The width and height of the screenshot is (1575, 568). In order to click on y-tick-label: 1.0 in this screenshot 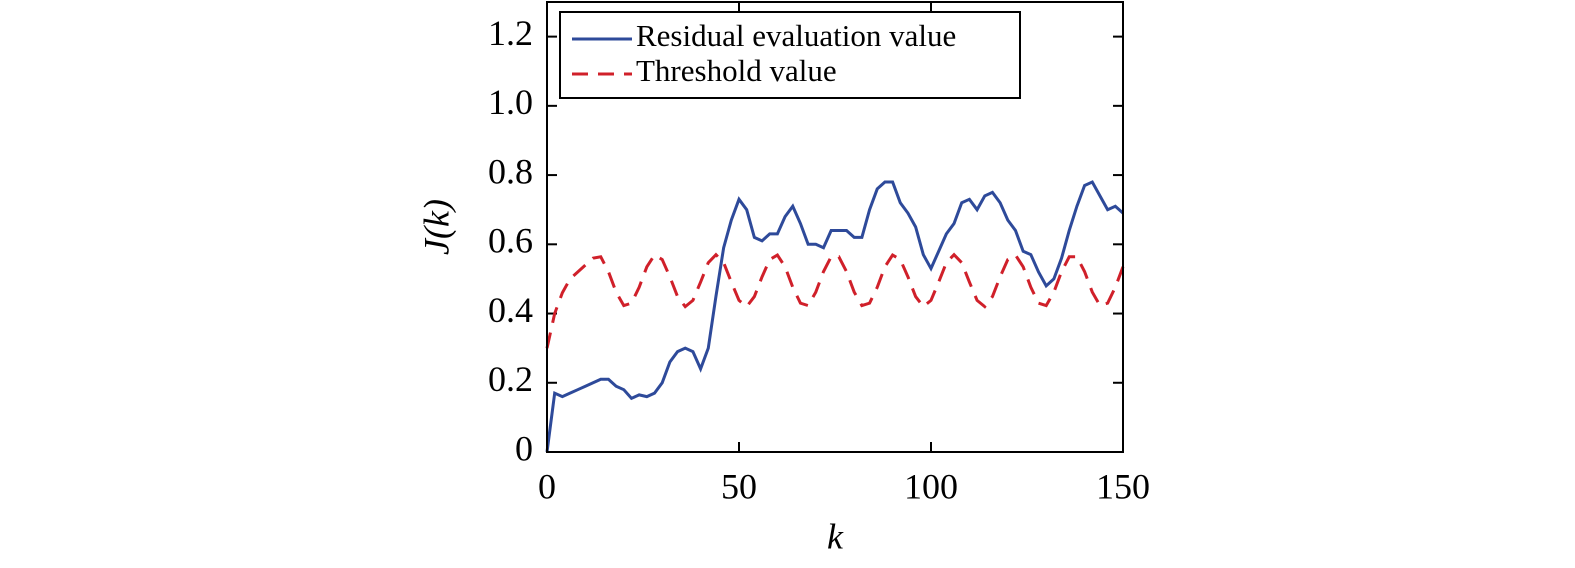, I will do `click(510, 102)`.